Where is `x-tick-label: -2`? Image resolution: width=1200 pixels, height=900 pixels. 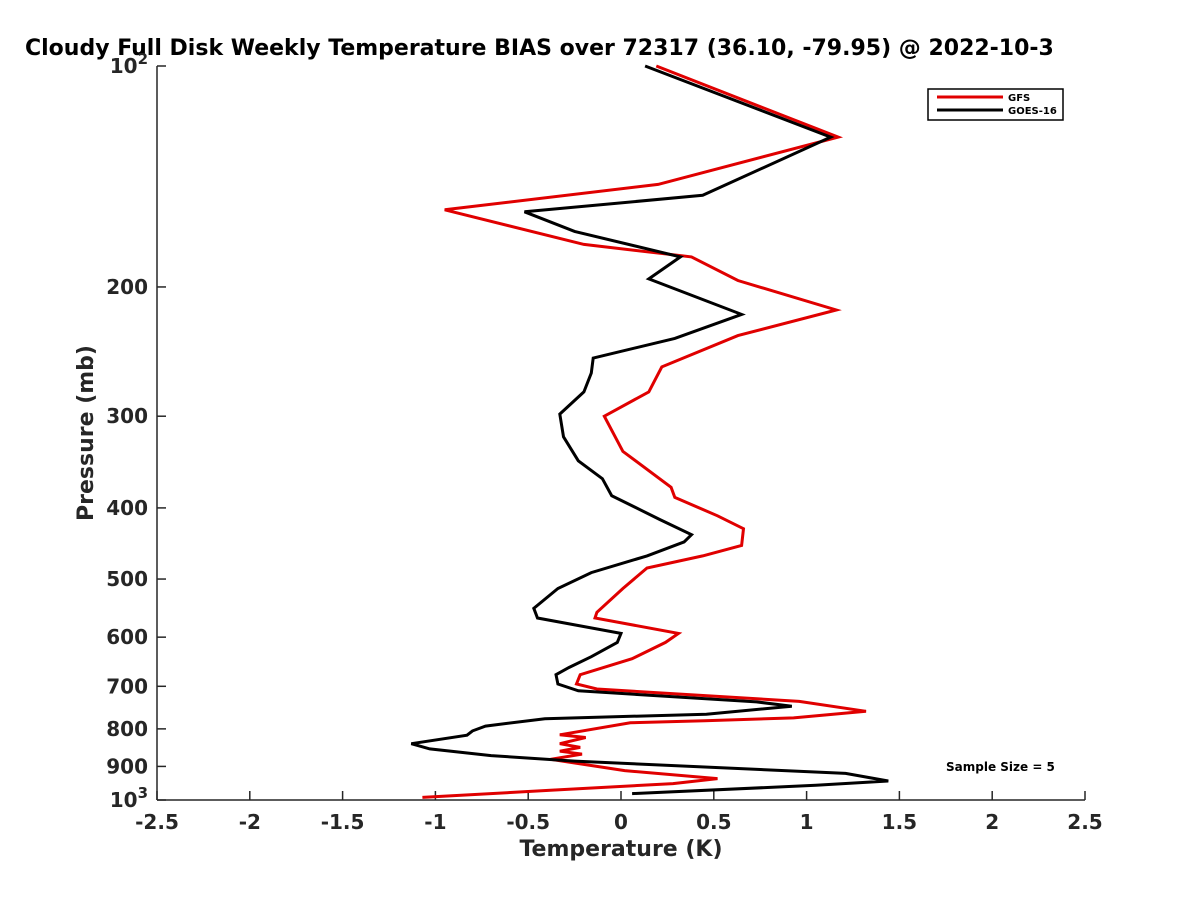
x-tick-label: -2 is located at coordinates (250, 822).